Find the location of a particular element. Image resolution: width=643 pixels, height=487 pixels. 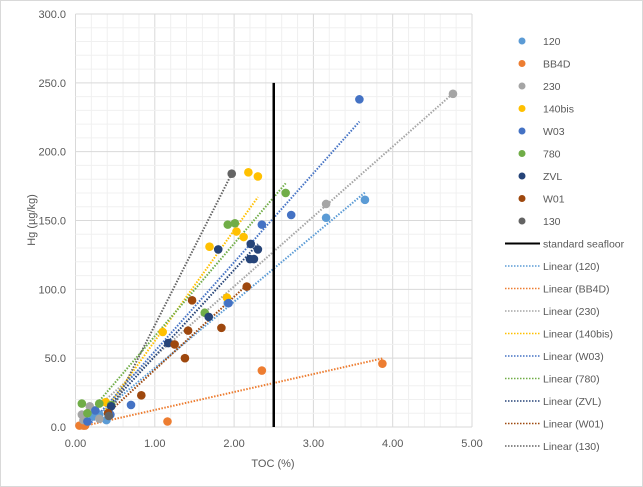

x-tick-label: 2.00 is located at coordinates (233, 444).